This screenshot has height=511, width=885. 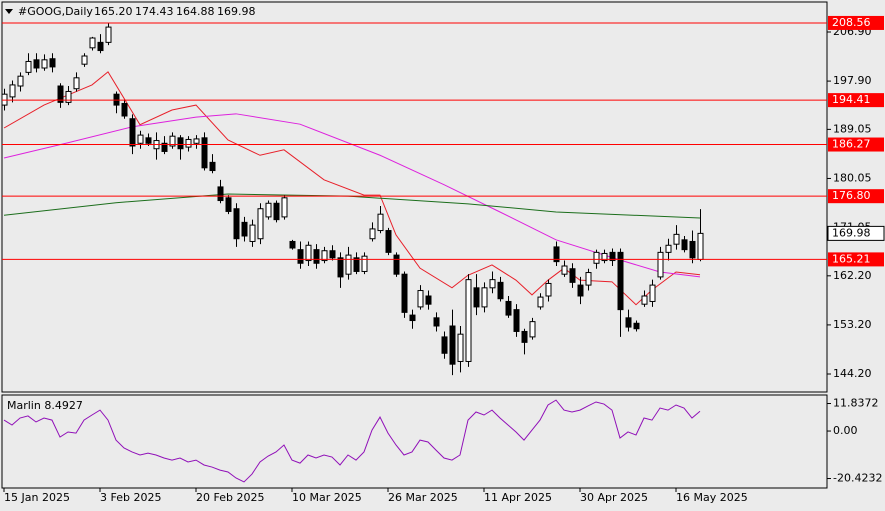 What do you see at coordinates (851, 258) in the screenshot?
I see `level-label: 165.21` at bounding box center [851, 258].